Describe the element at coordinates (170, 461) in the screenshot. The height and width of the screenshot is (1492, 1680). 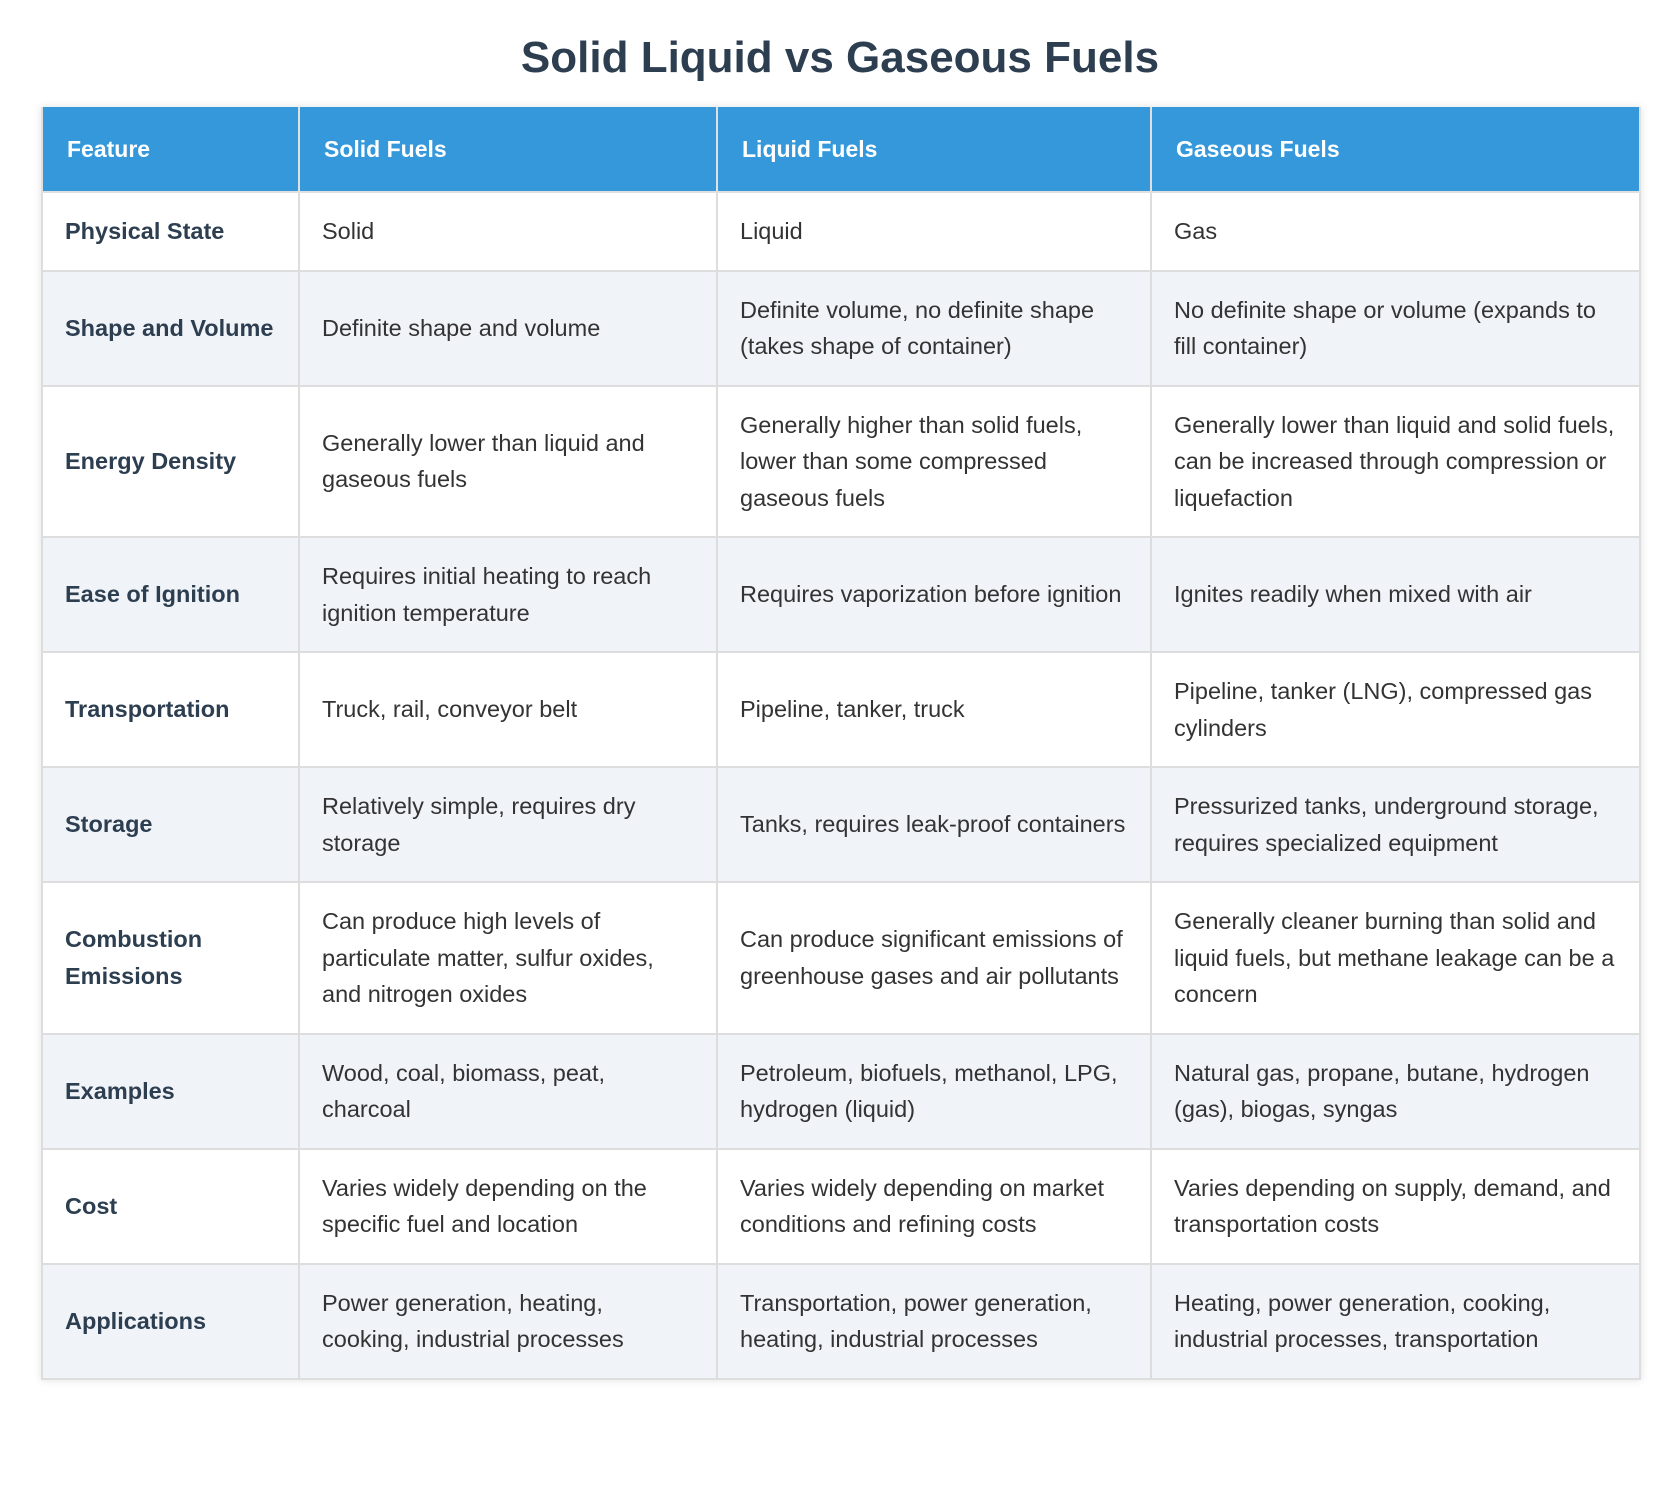
I see `feature-cell: Energy Density` at that location.